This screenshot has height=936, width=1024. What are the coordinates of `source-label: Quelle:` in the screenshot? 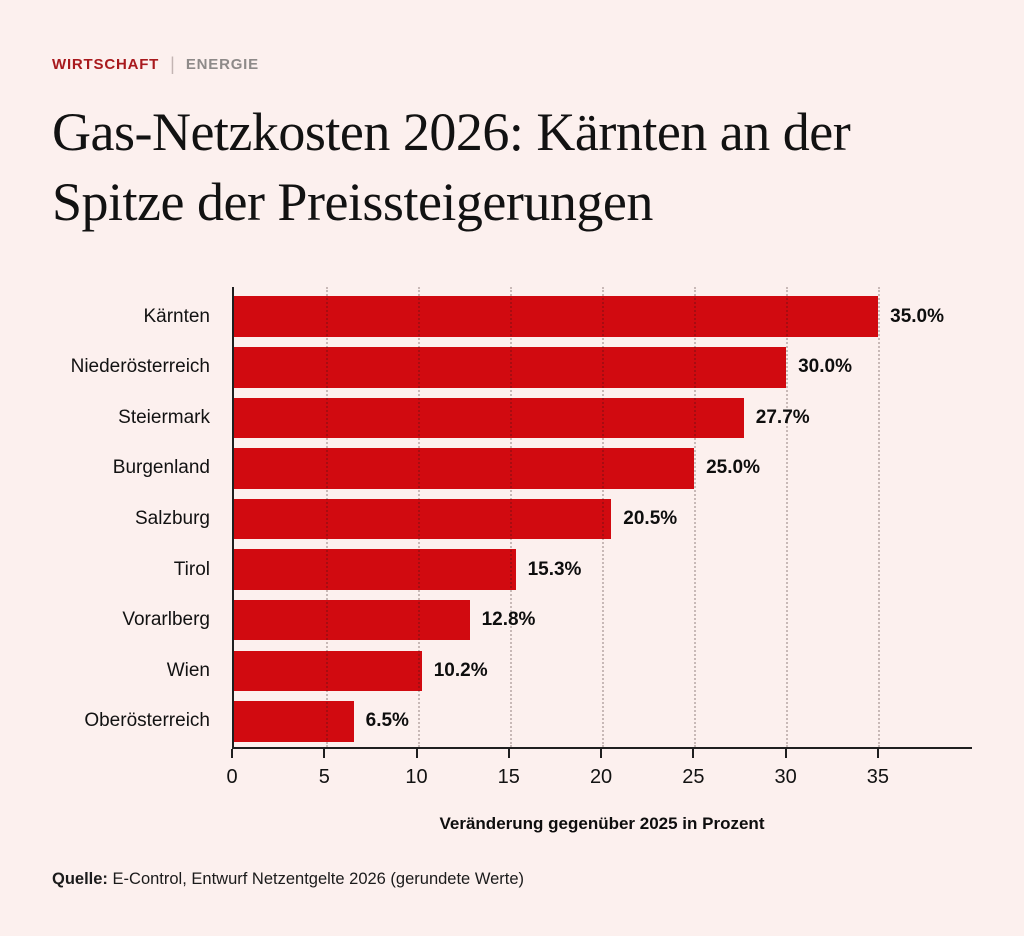 It's located at (80, 878).